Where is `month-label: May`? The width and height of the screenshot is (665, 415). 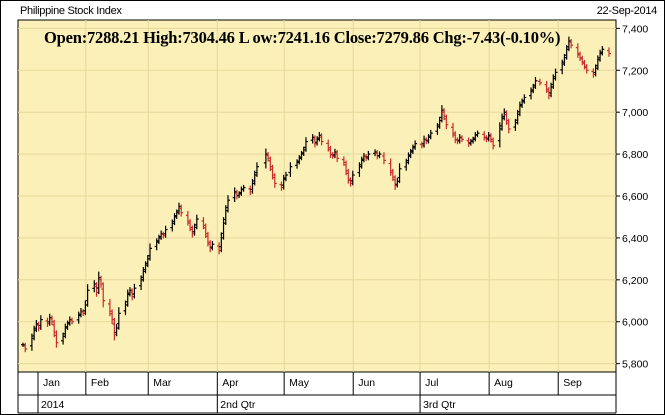 month-label: May is located at coordinates (299, 383).